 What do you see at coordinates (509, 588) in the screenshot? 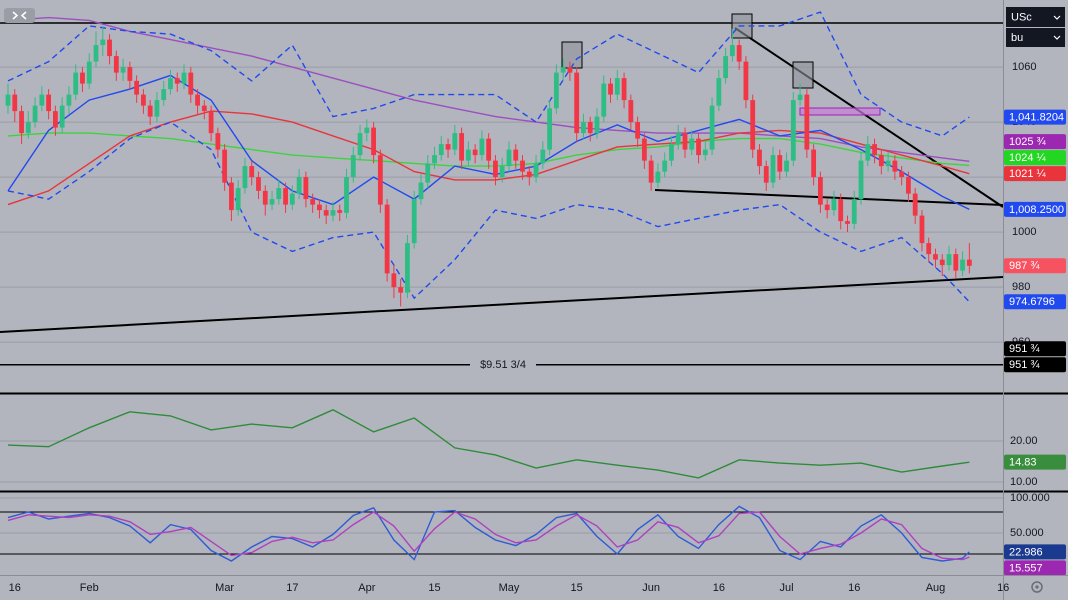
I see `time-axis: 16 Feb Mar 17 Apr 15 May 15 Jun 16 Jul 16 Aug 16` at bounding box center [509, 588].